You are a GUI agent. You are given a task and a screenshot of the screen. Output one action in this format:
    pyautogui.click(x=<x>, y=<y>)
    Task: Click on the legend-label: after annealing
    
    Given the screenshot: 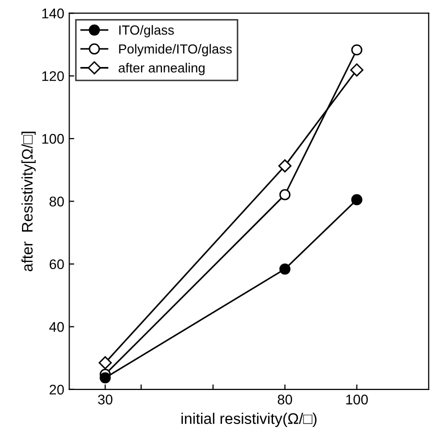 What is the action you would take?
    pyautogui.click(x=161, y=69)
    